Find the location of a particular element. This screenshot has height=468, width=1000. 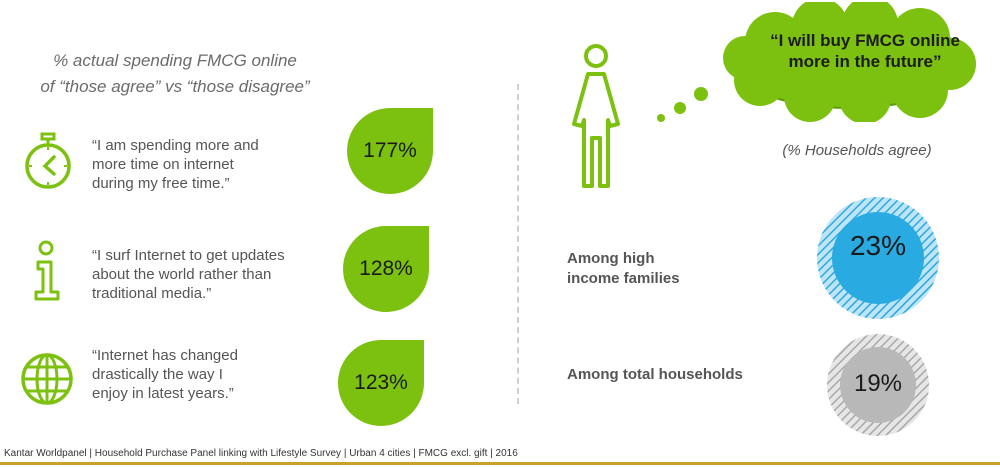

segment-label-line: Among total households is located at coordinates (655, 374).